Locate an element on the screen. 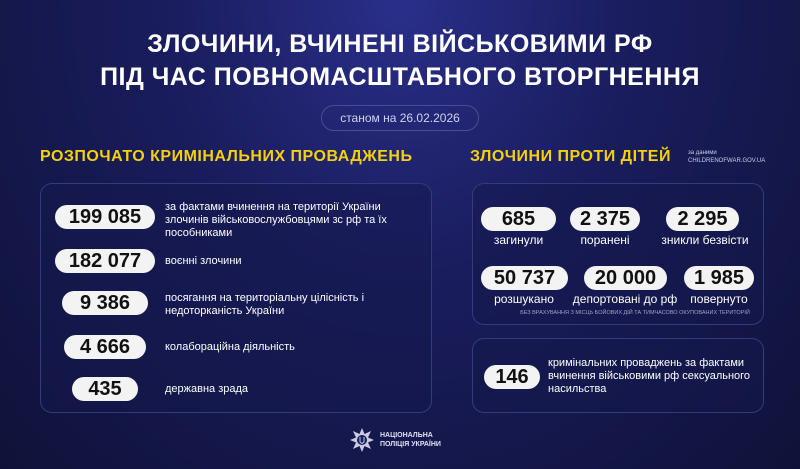 This screenshot has width=800, height=469. stat-label: поранені is located at coordinates (605, 240).